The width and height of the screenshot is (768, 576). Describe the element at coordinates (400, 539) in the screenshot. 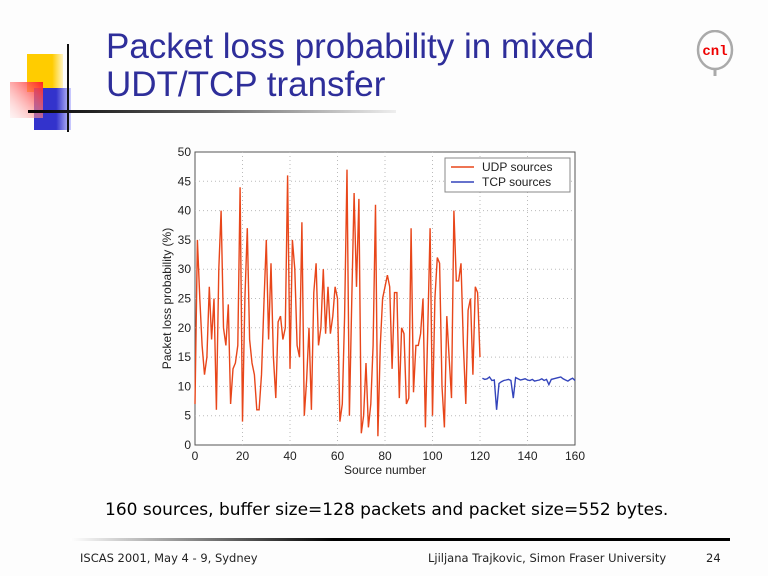

I see `footer-divider` at that location.